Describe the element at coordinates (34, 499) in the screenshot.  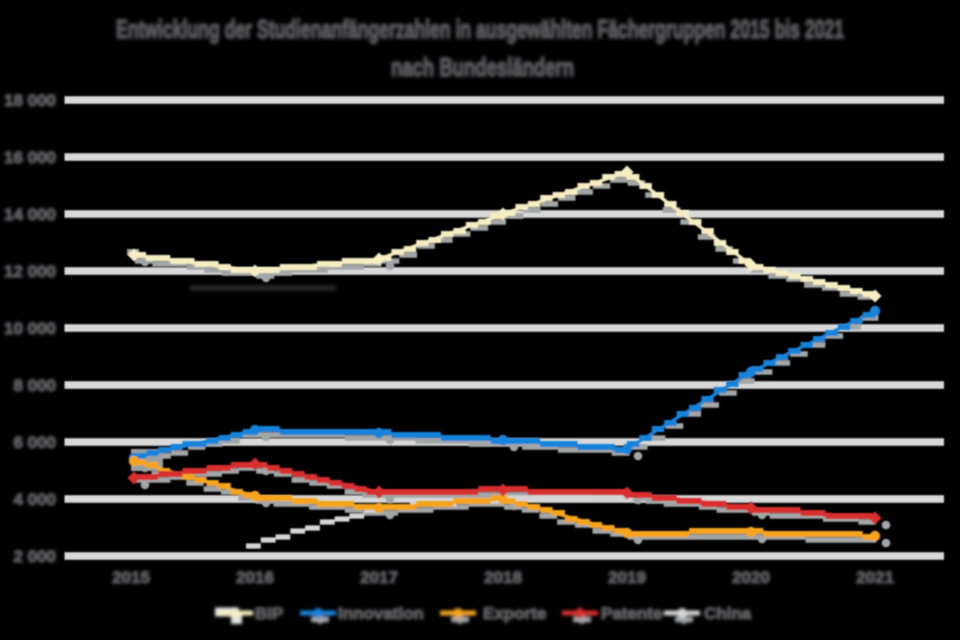
I see `svg-text: 4 000` at that location.